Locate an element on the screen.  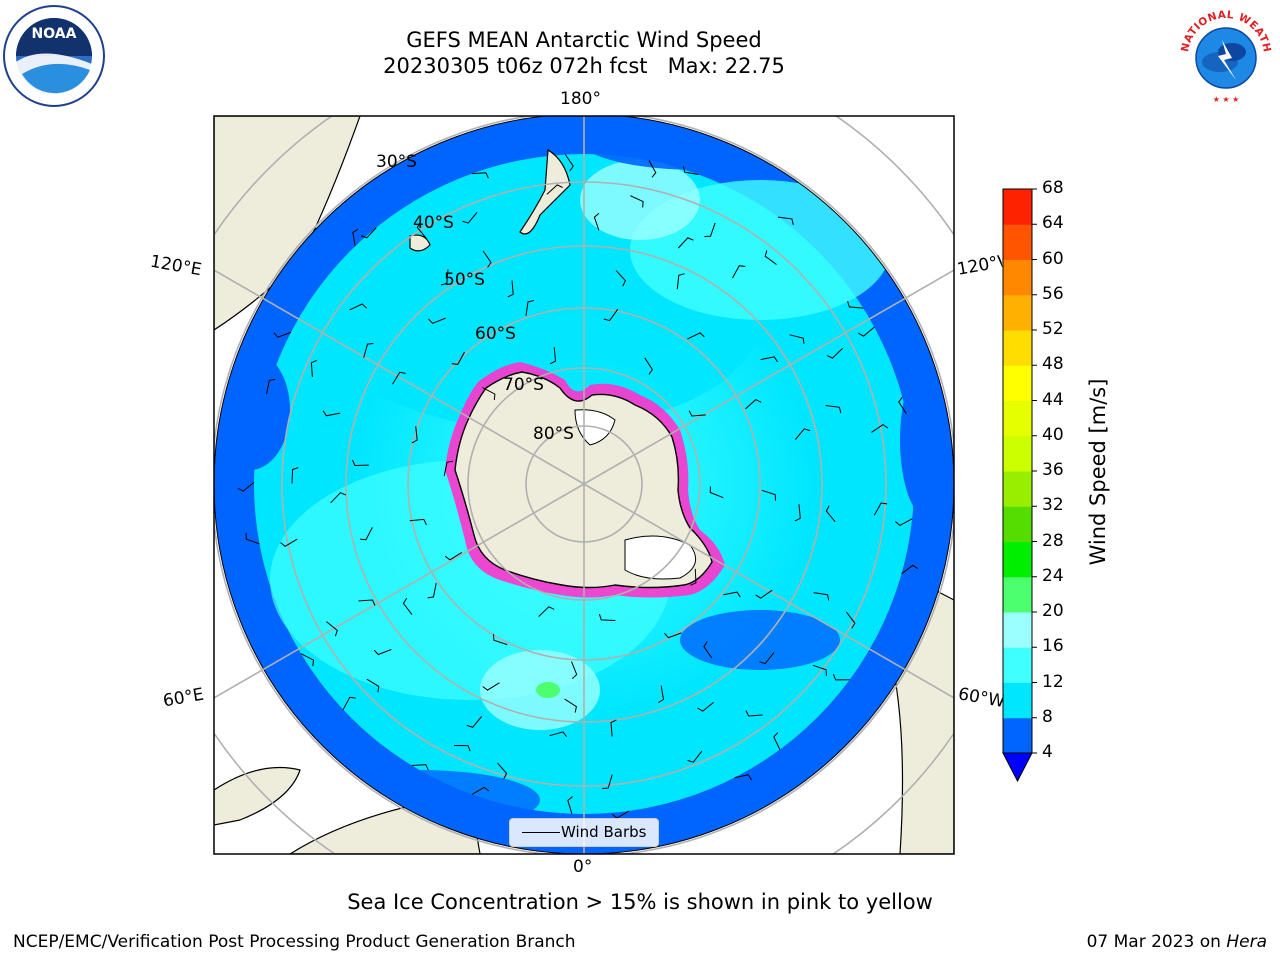
noaa-logo: NOAA is located at coordinates (54, 56).